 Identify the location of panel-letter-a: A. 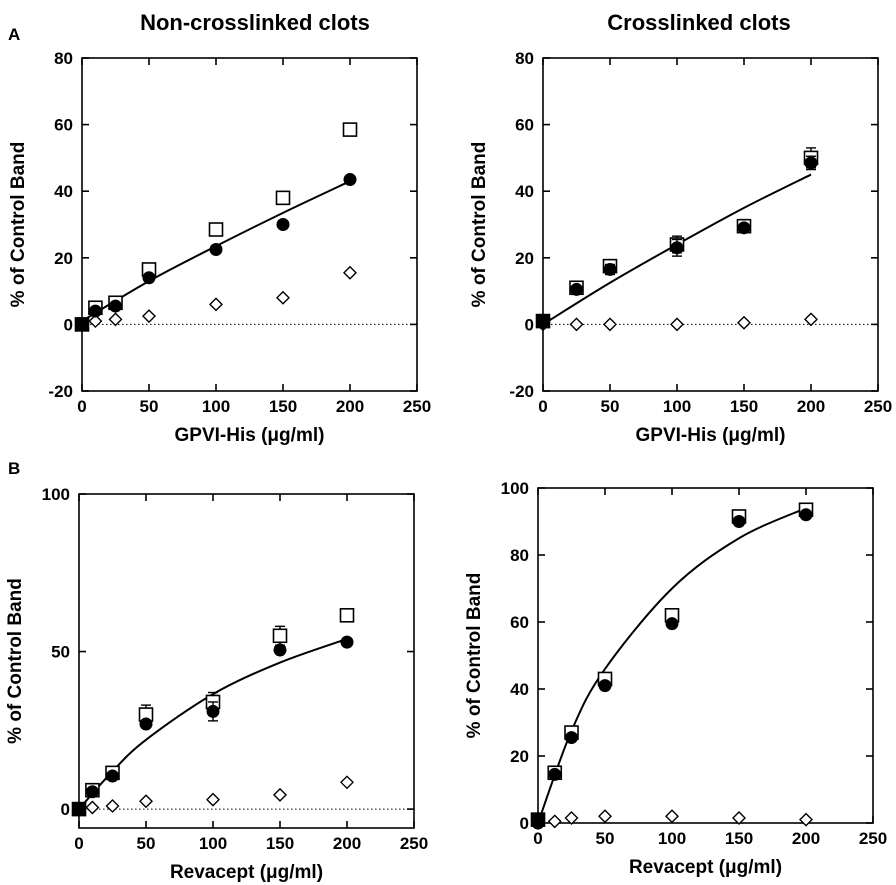
(14, 34).